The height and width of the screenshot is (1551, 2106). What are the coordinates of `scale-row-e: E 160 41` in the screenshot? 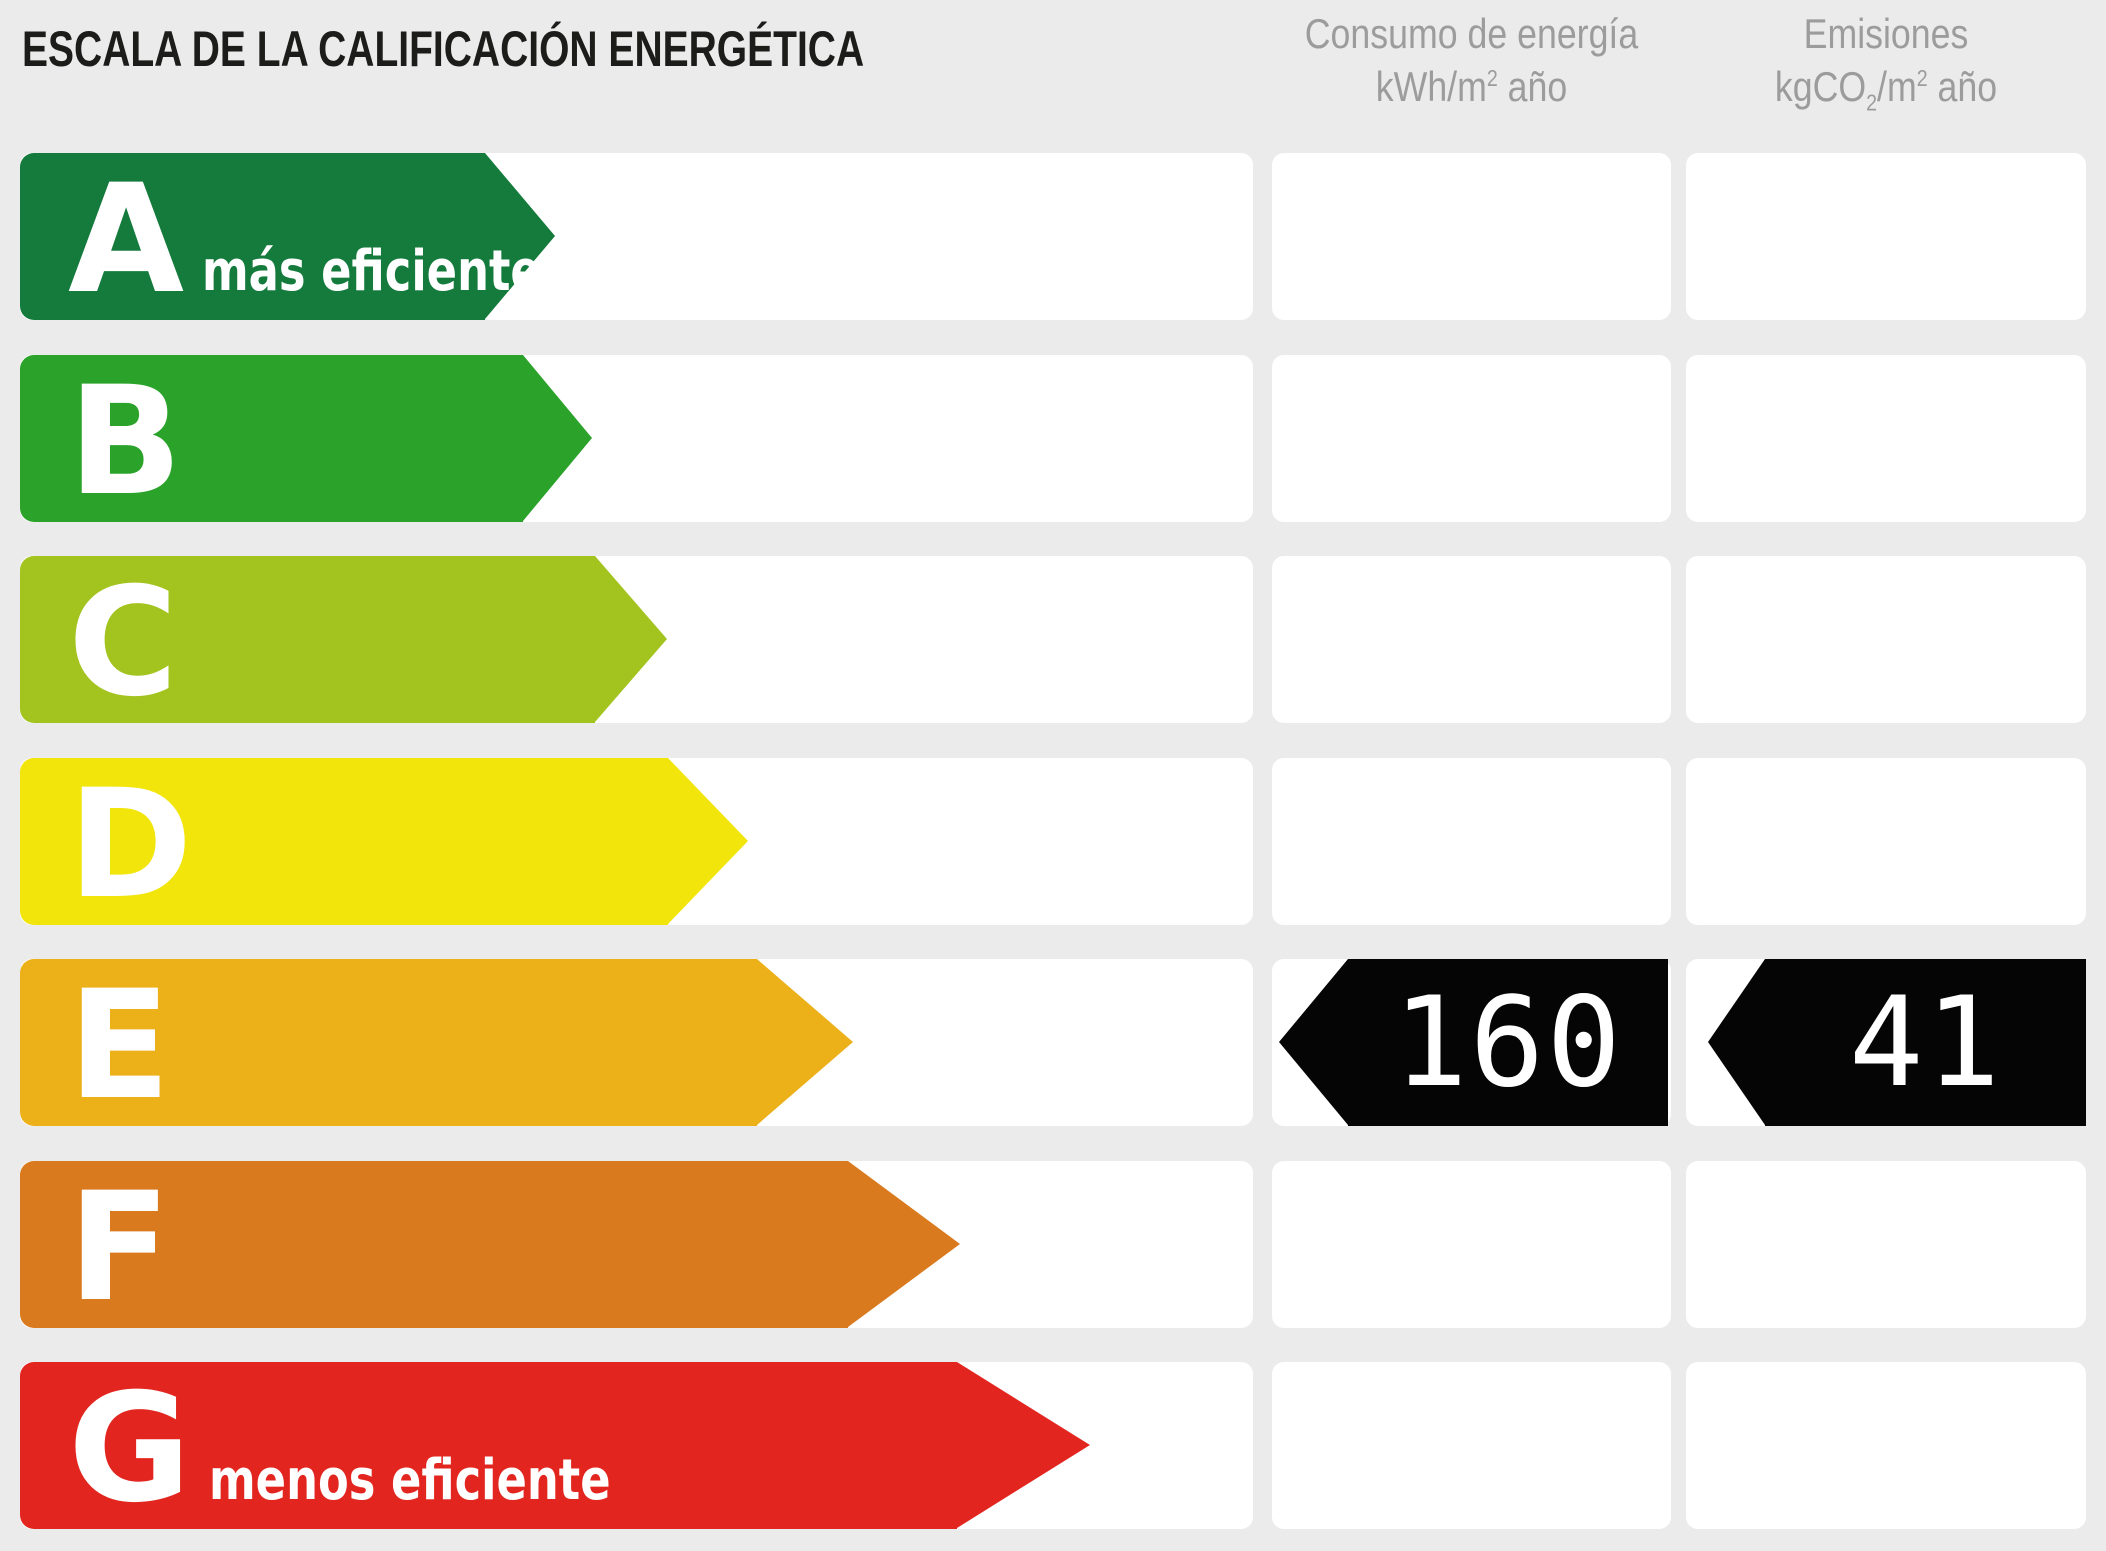 It's located at (1053, 1042).